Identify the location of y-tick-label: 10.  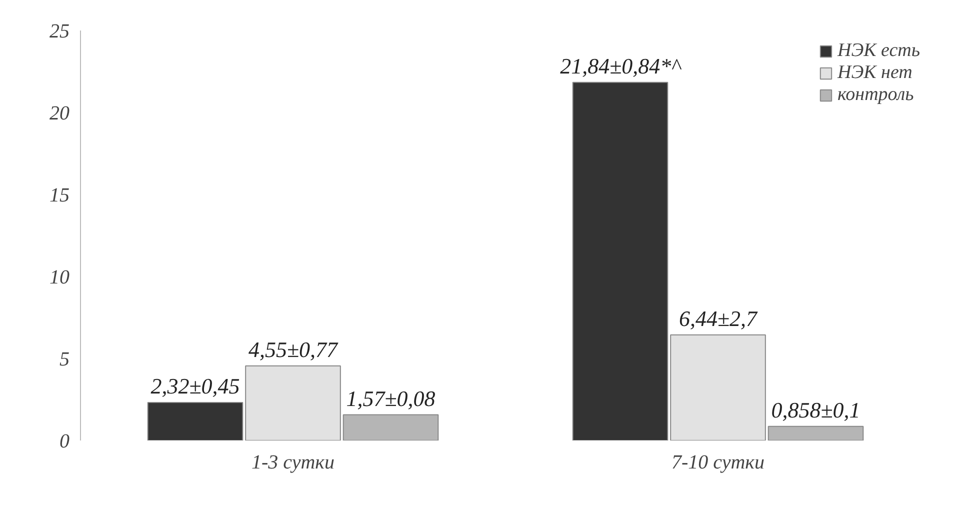
(60, 277).